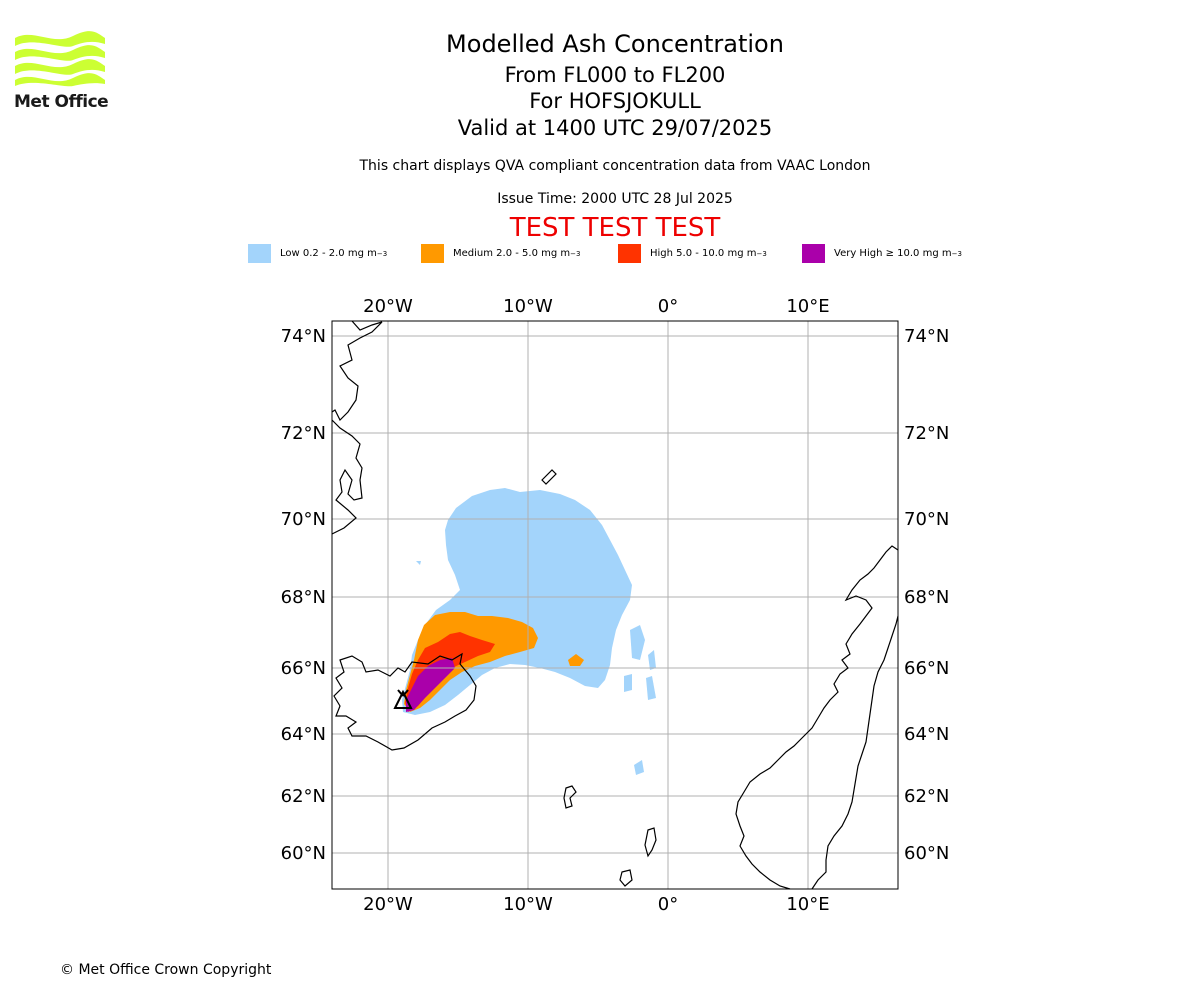 This screenshot has height=1000, width=1200. Describe the element at coordinates (926, 433) in the screenshot. I see `lat-label-right: 72°N` at that location.